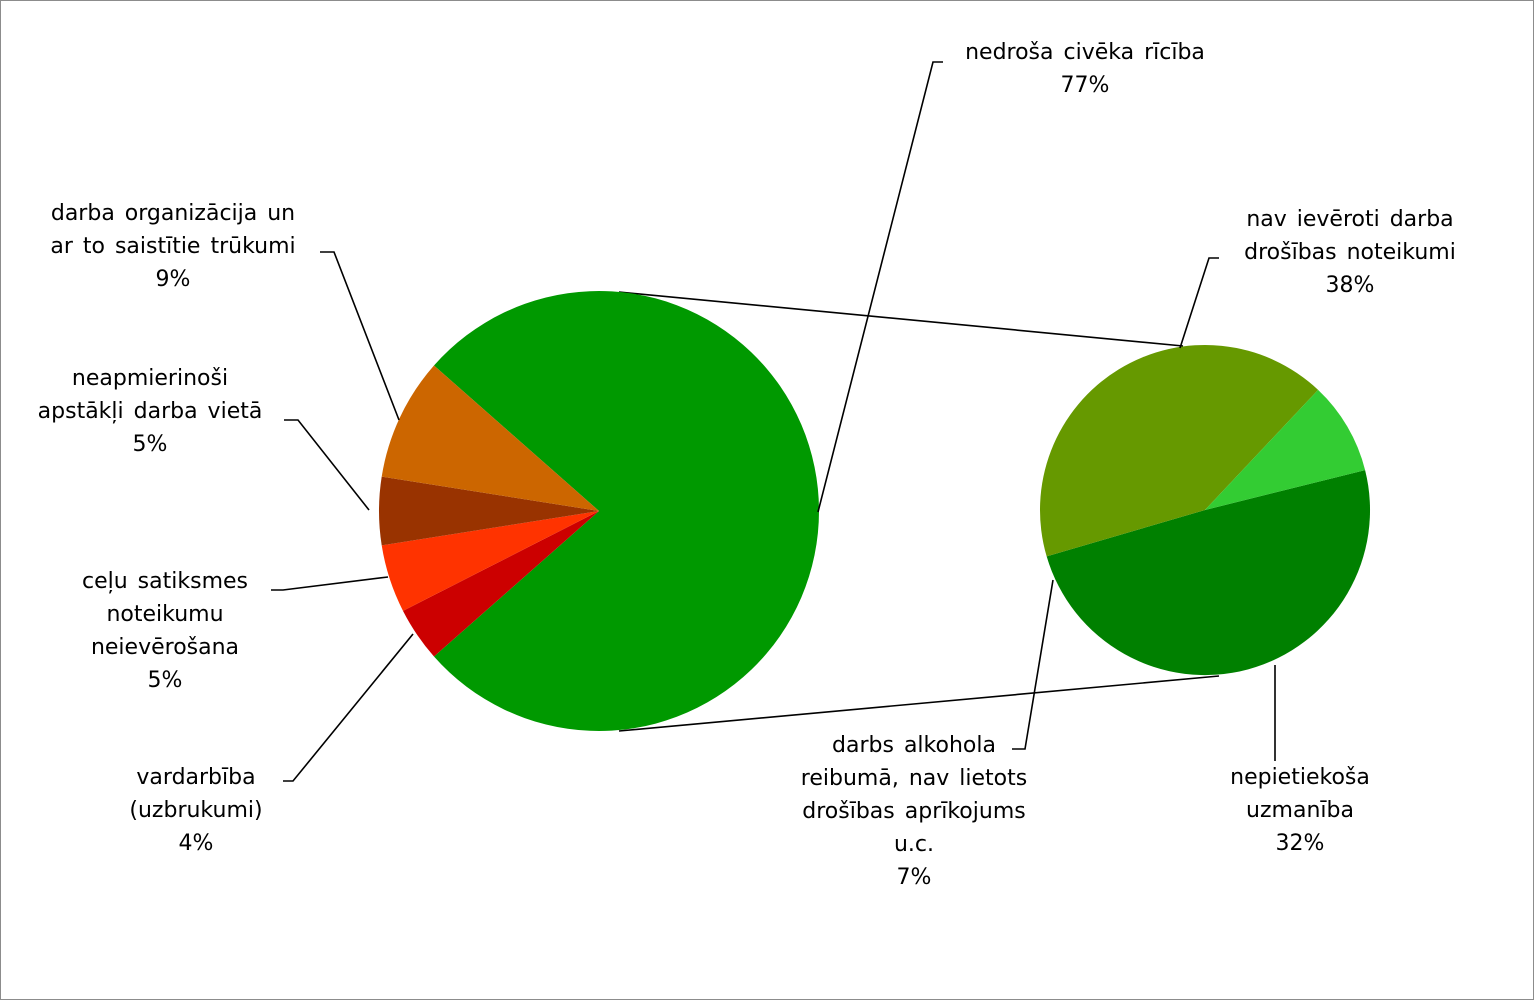  I want to click on secondary-slice-nepietiekosa-uzmaniba, so click(1179, 450).